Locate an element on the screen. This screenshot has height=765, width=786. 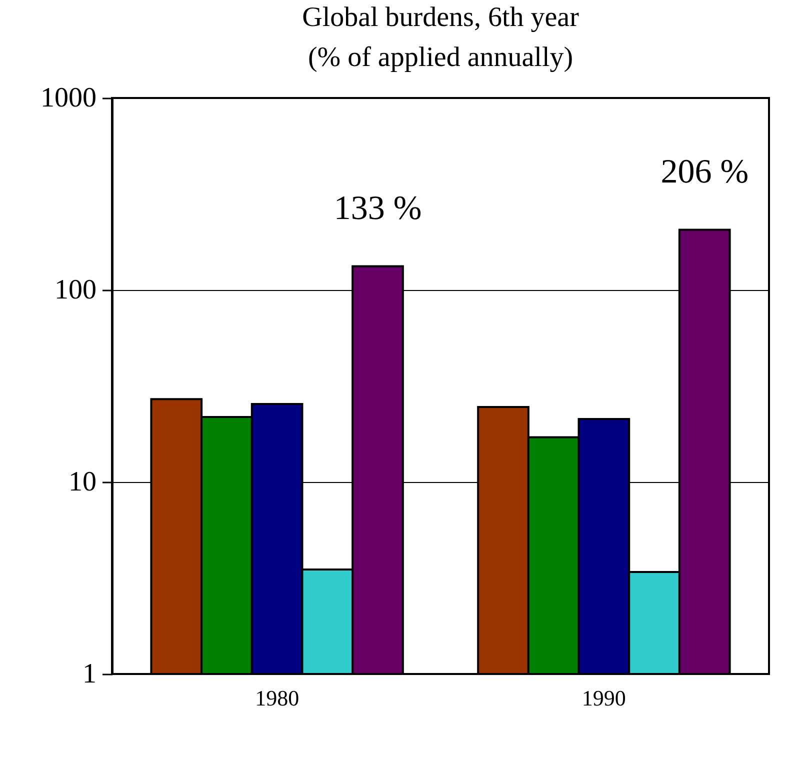
data-label: 133 % is located at coordinates (378, 209).